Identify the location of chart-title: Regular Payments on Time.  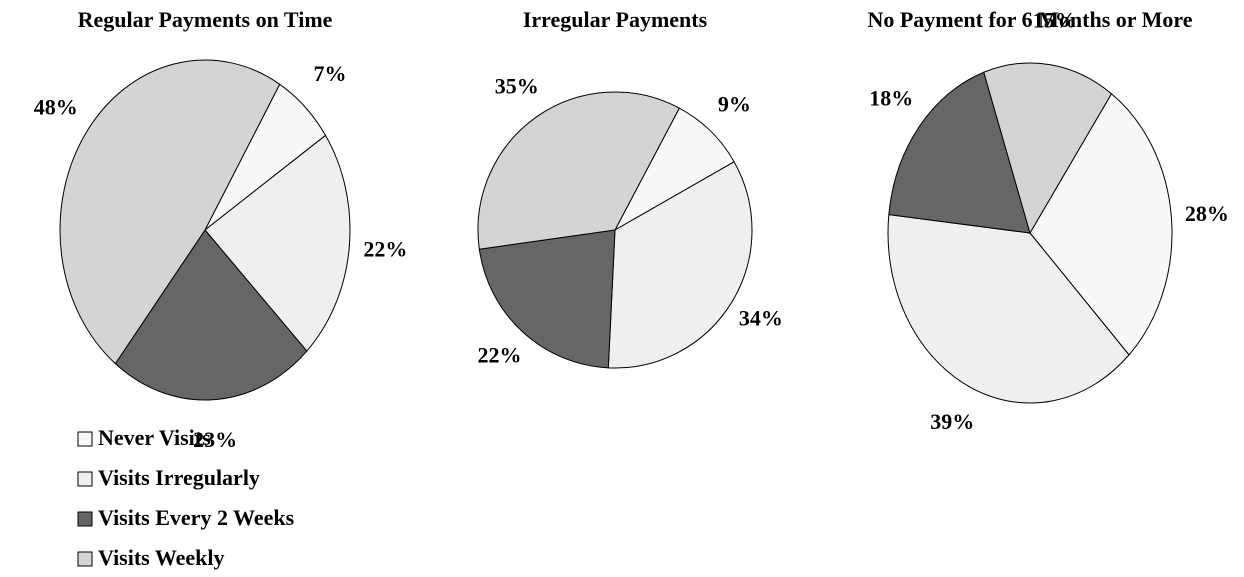
(205, 19).